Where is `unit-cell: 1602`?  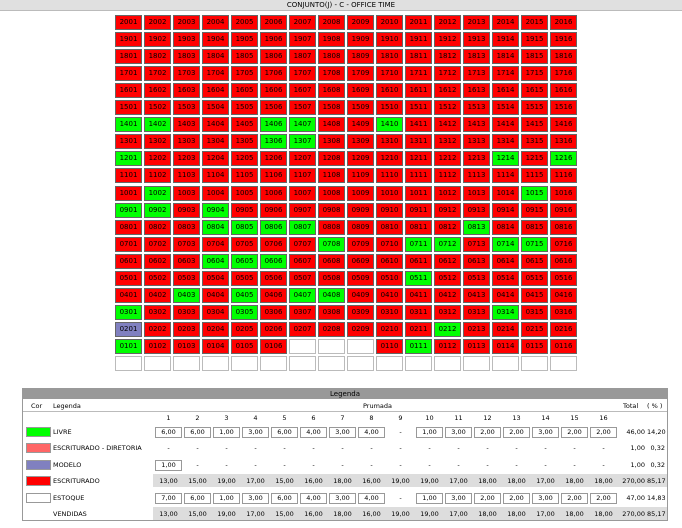
unit-cell: 1602 is located at coordinates (157, 91).